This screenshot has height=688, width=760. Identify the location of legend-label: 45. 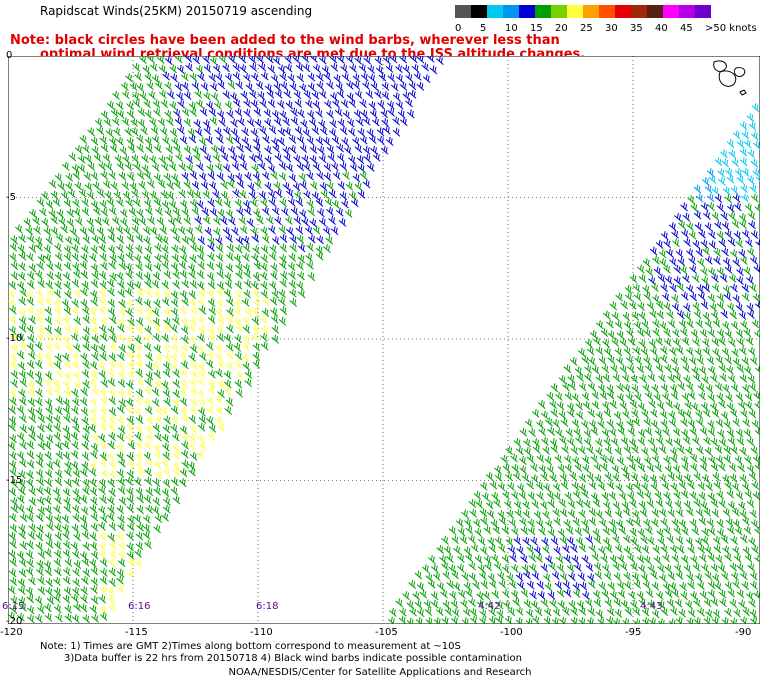
(686, 28).